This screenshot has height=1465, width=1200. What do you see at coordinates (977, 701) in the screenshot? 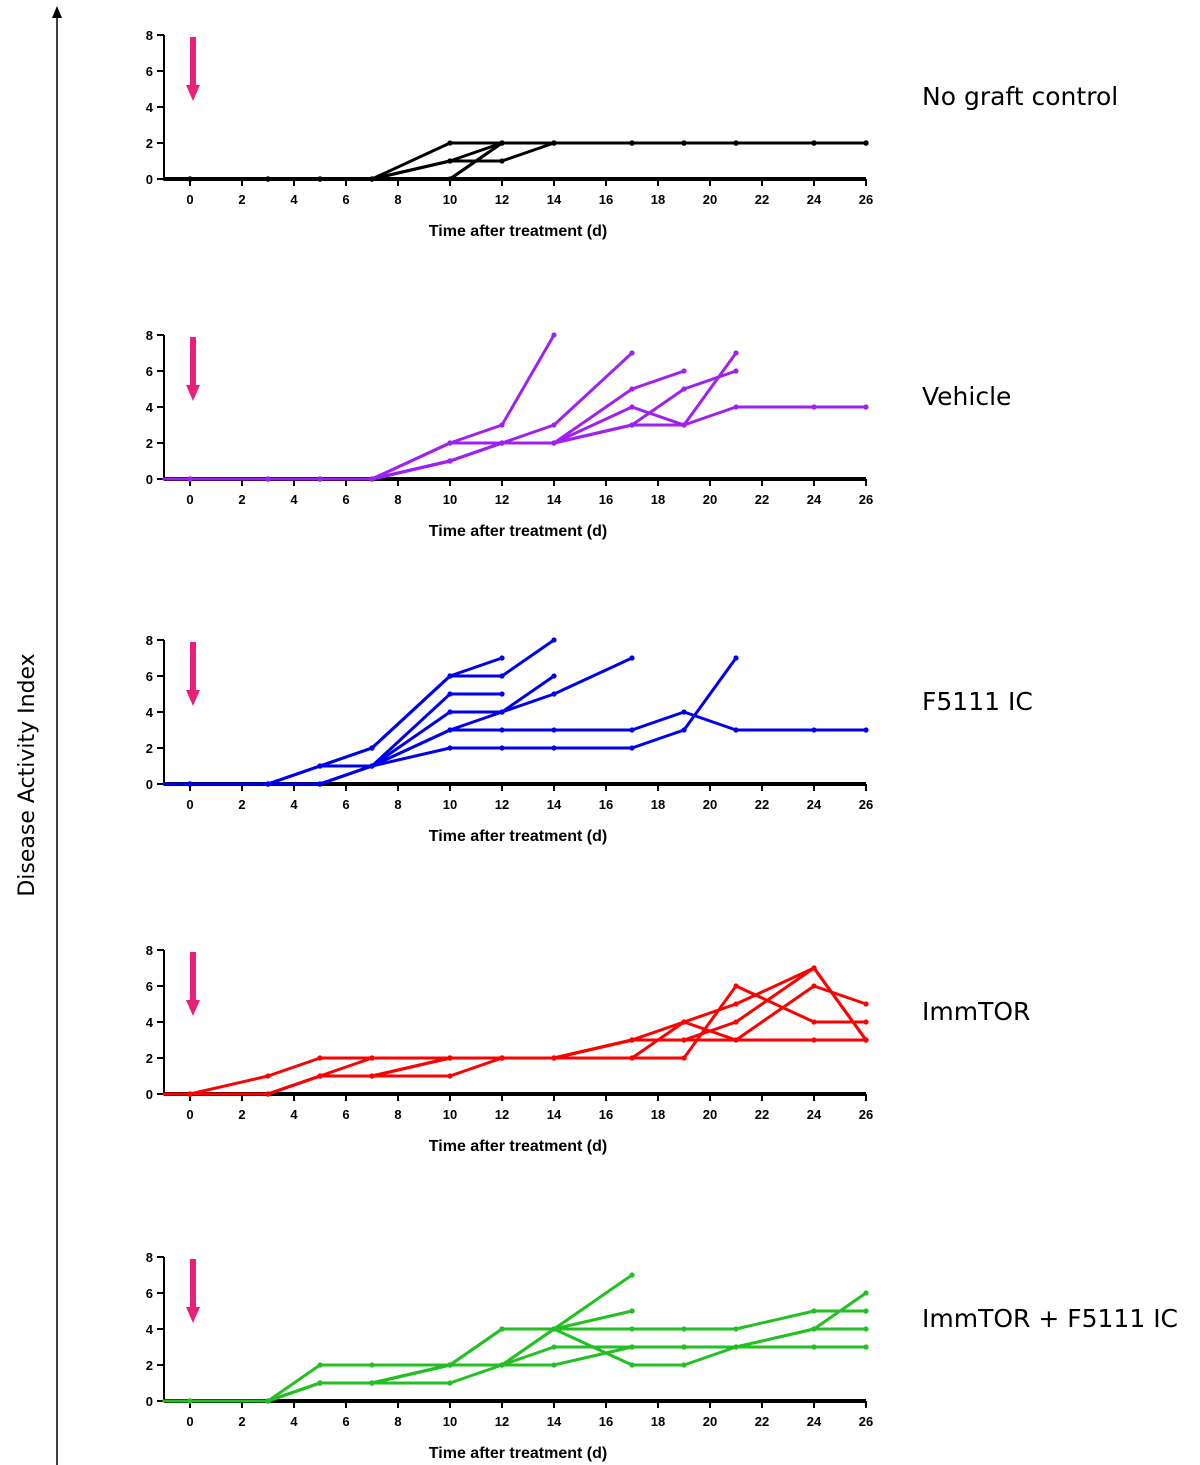
I see `group-label: F5111 IC` at bounding box center [977, 701].